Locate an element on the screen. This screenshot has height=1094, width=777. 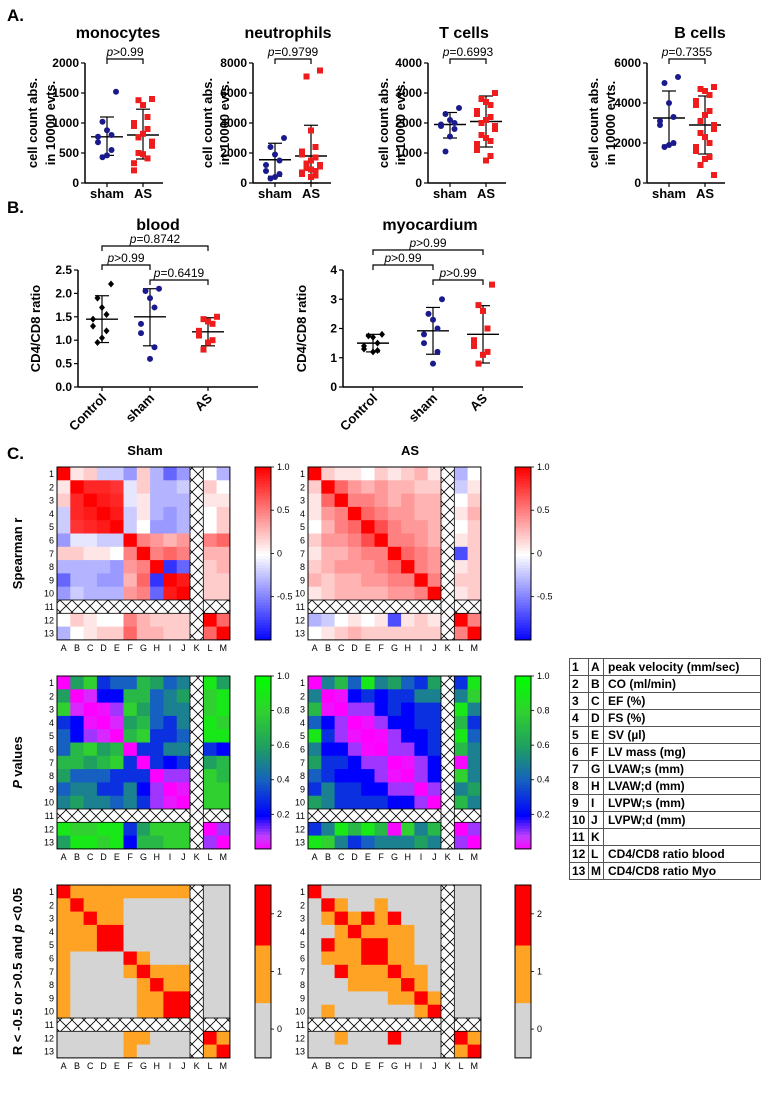
legend-letter: H is located at coordinates (596, 786).